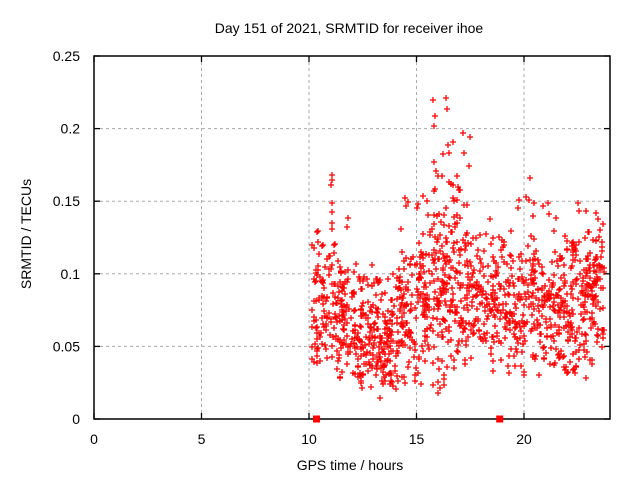 Image resolution: width=640 pixels, height=480 pixels. I want to click on y-tick-label: 0.05, so click(66, 346).